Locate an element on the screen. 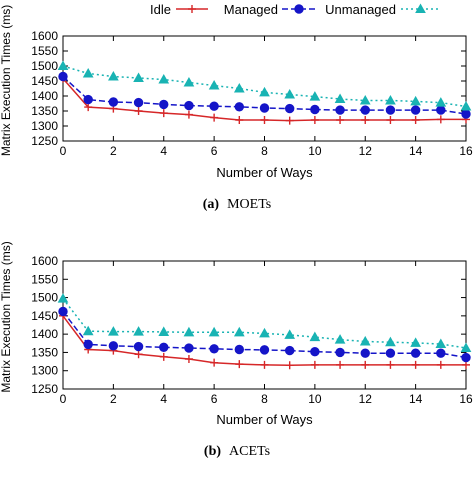 The height and width of the screenshot is (479, 474). legend-entry-managed: Managed is located at coordinates (251, 9).